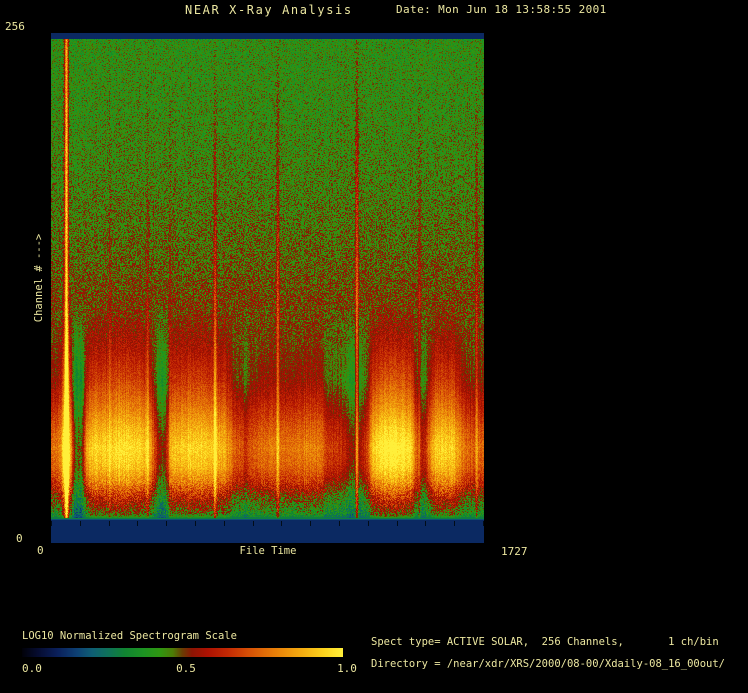  What do you see at coordinates (186, 668) in the screenshot?
I see `colorbar-mid-label: 0.5` at bounding box center [186, 668].